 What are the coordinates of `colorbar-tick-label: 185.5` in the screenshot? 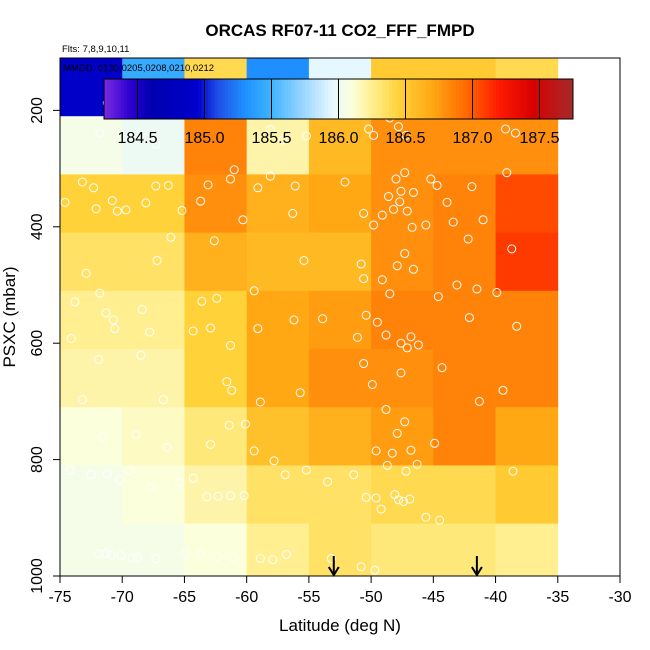 It's located at (271, 138).